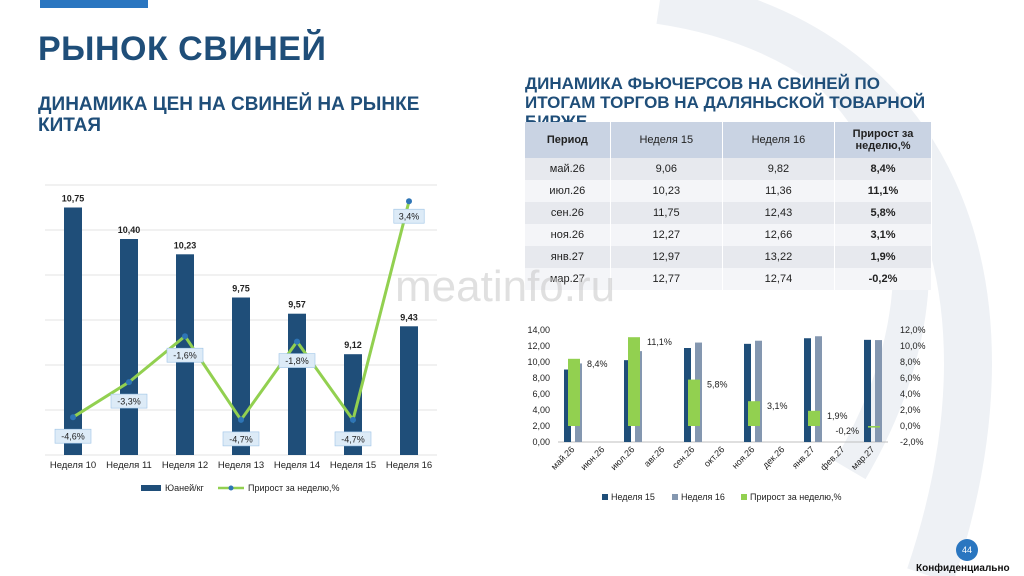  What do you see at coordinates (151, 488) in the screenshot?
I see `legend-swatch-bars` at bounding box center [151, 488].